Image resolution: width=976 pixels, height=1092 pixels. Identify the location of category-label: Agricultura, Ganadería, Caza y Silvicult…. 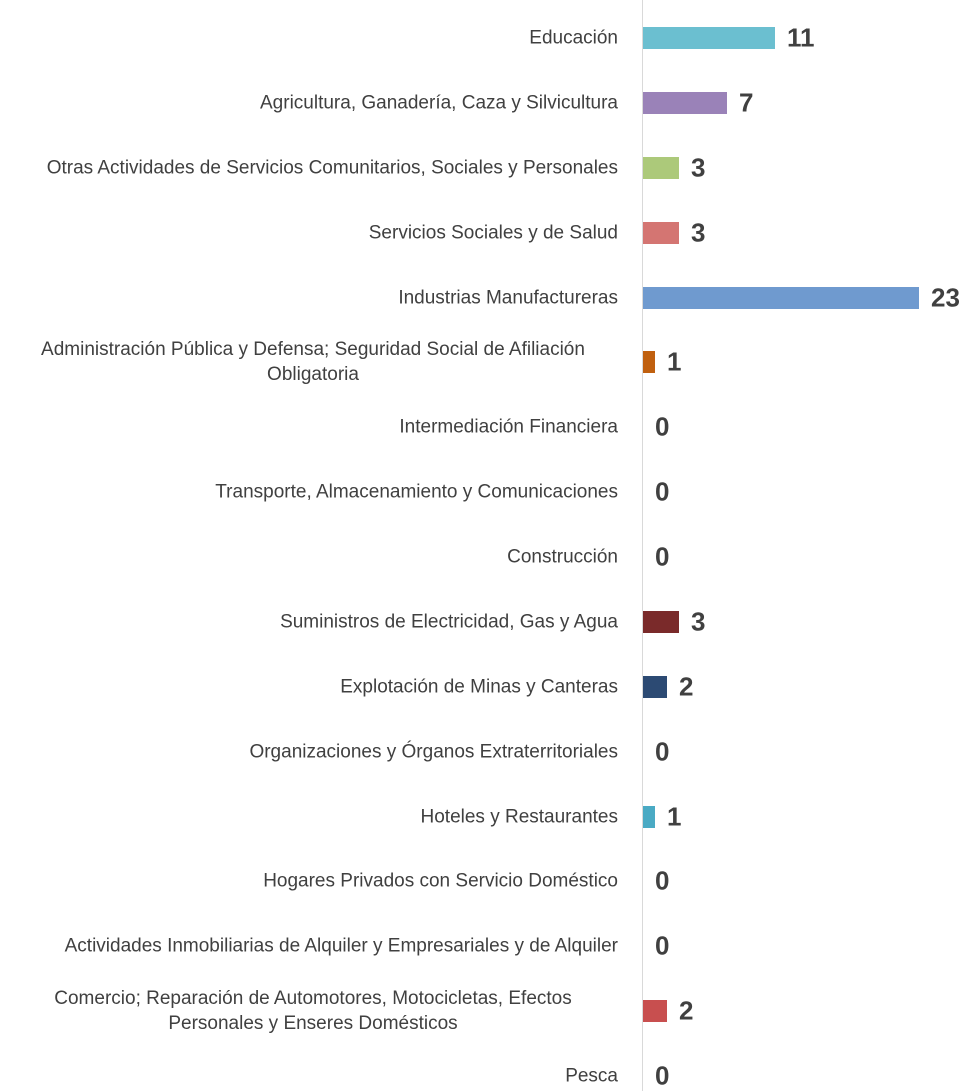
(313, 102).